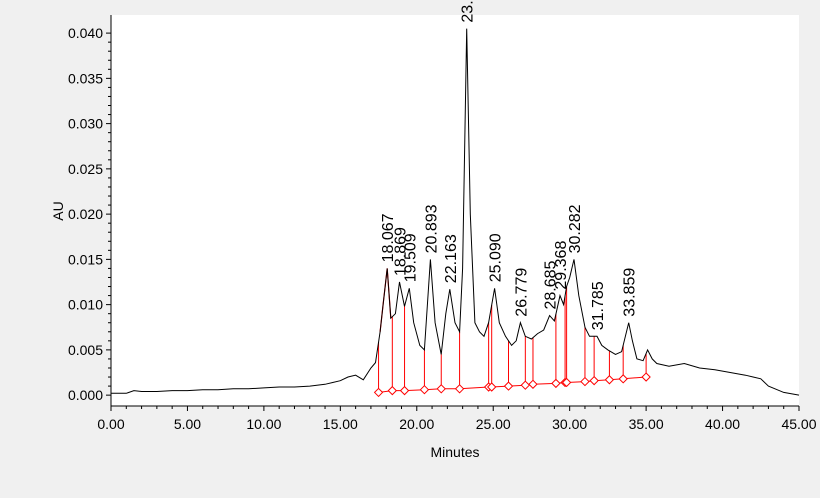 The height and width of the screenshot is (498, 820). I want to click on x-tick-label: 0.00, so click(110, 424).